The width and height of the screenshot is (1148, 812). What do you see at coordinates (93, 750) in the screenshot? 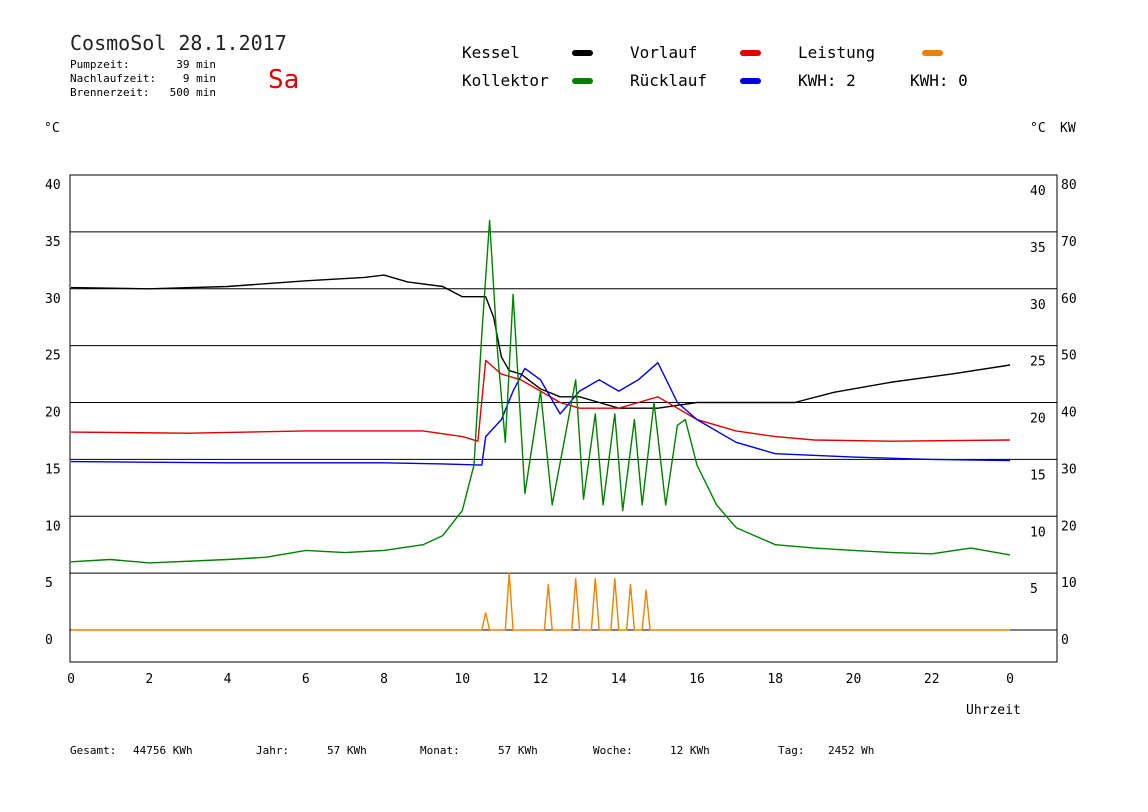
I see `footer-gesamt-label: Gesamt:` at bounding box center [93, 750].